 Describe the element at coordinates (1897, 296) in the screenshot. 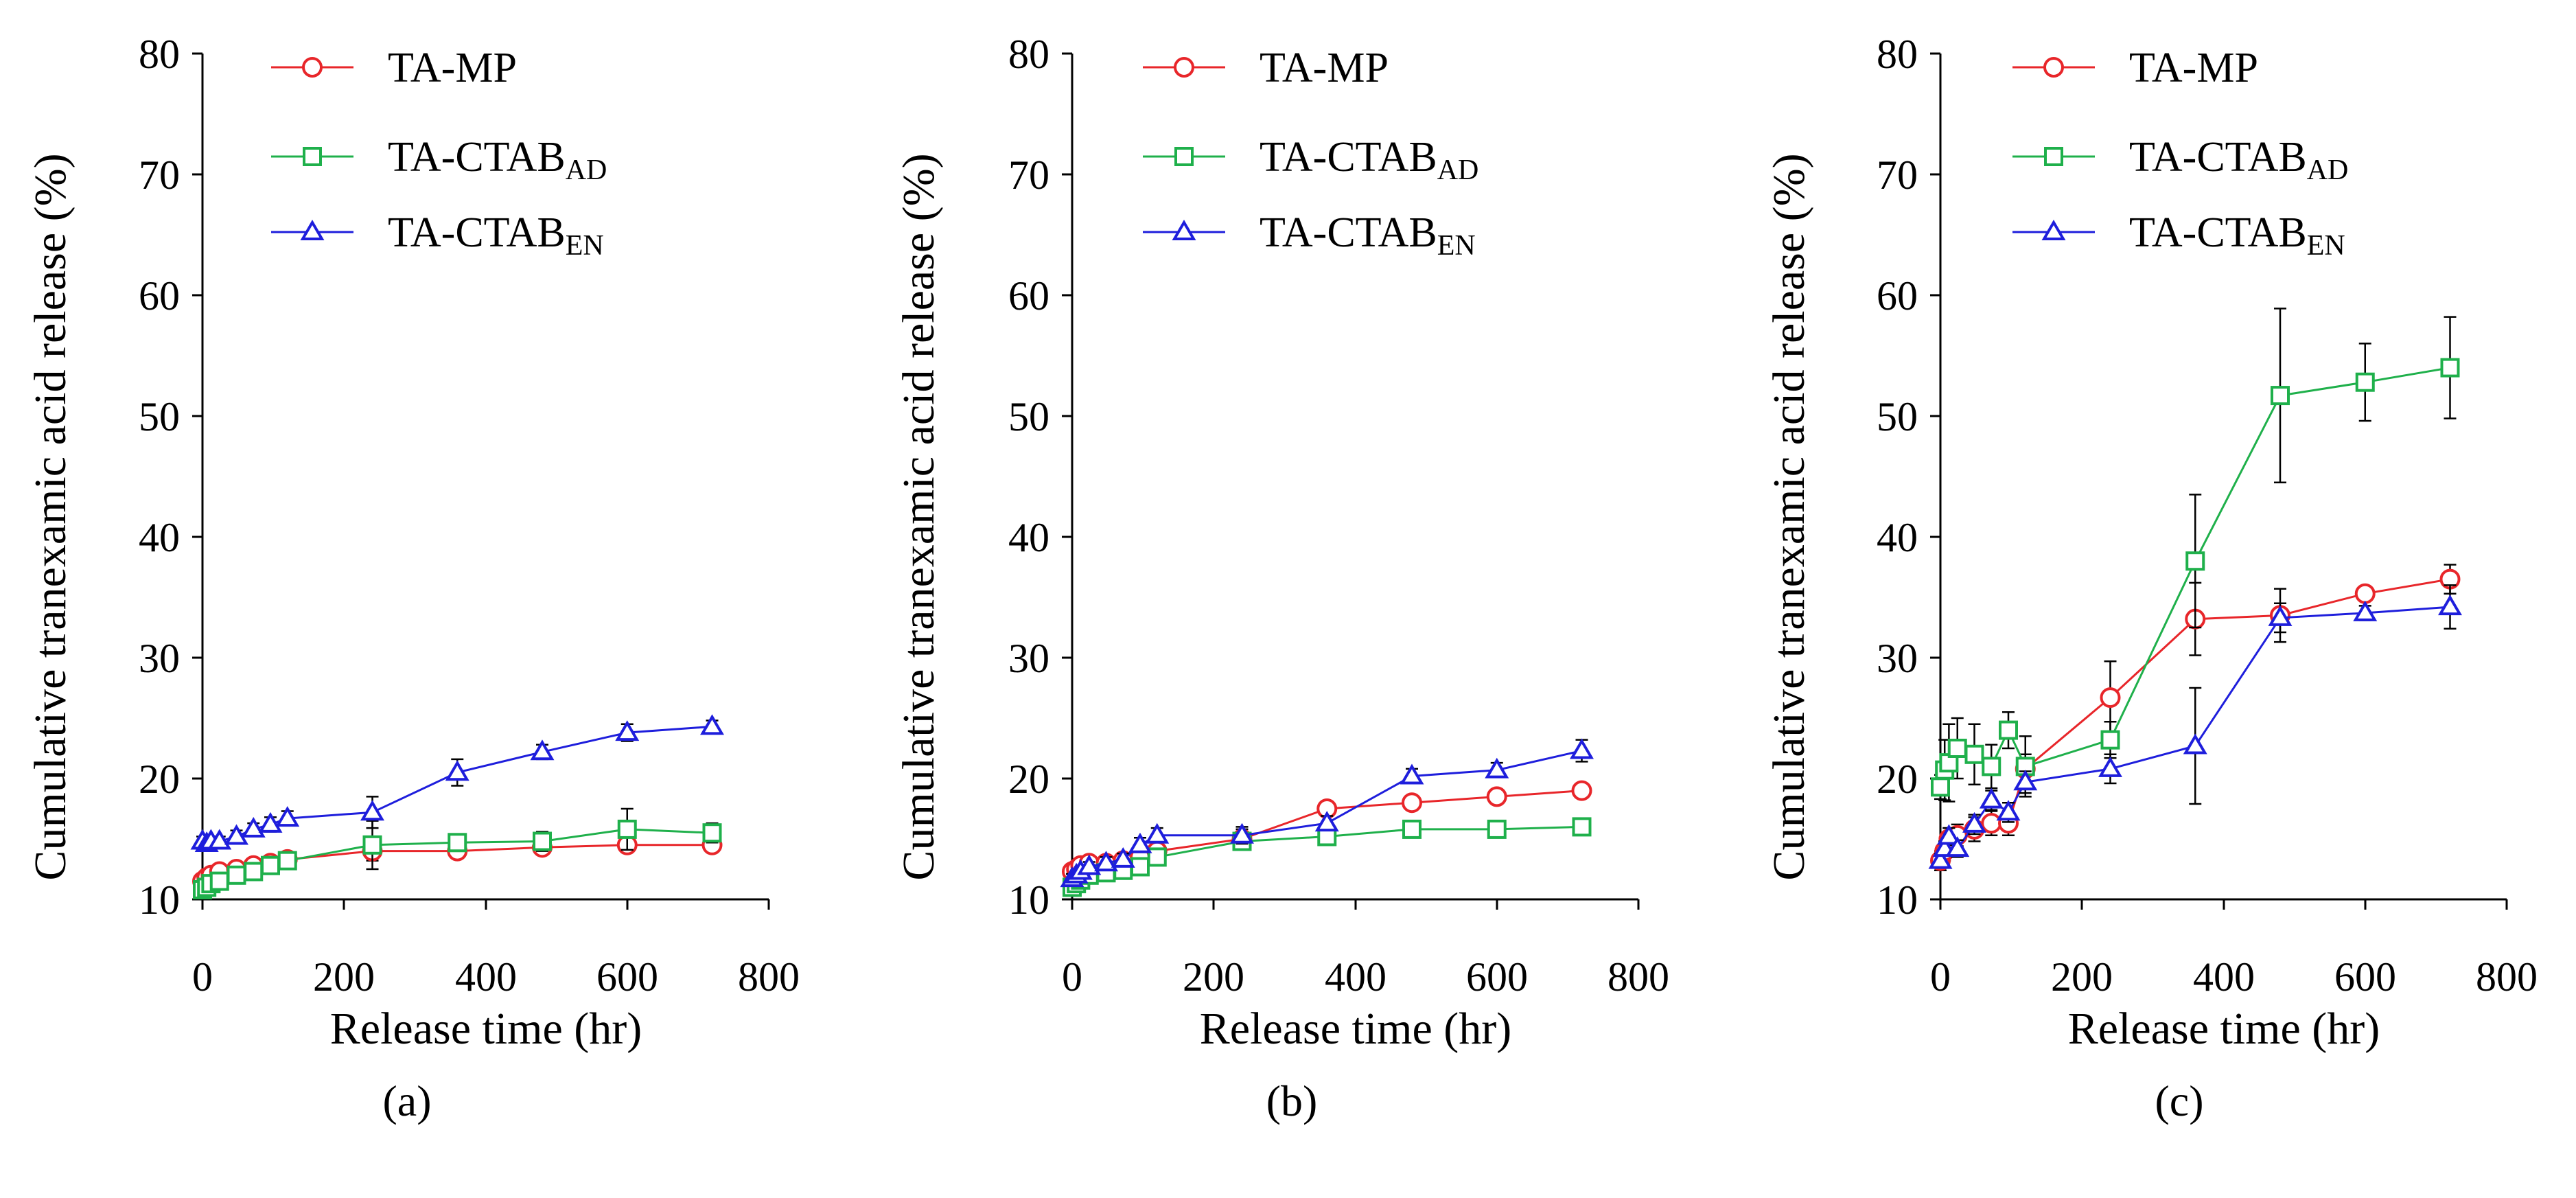

I see `y-tick-label: 60` at that location.